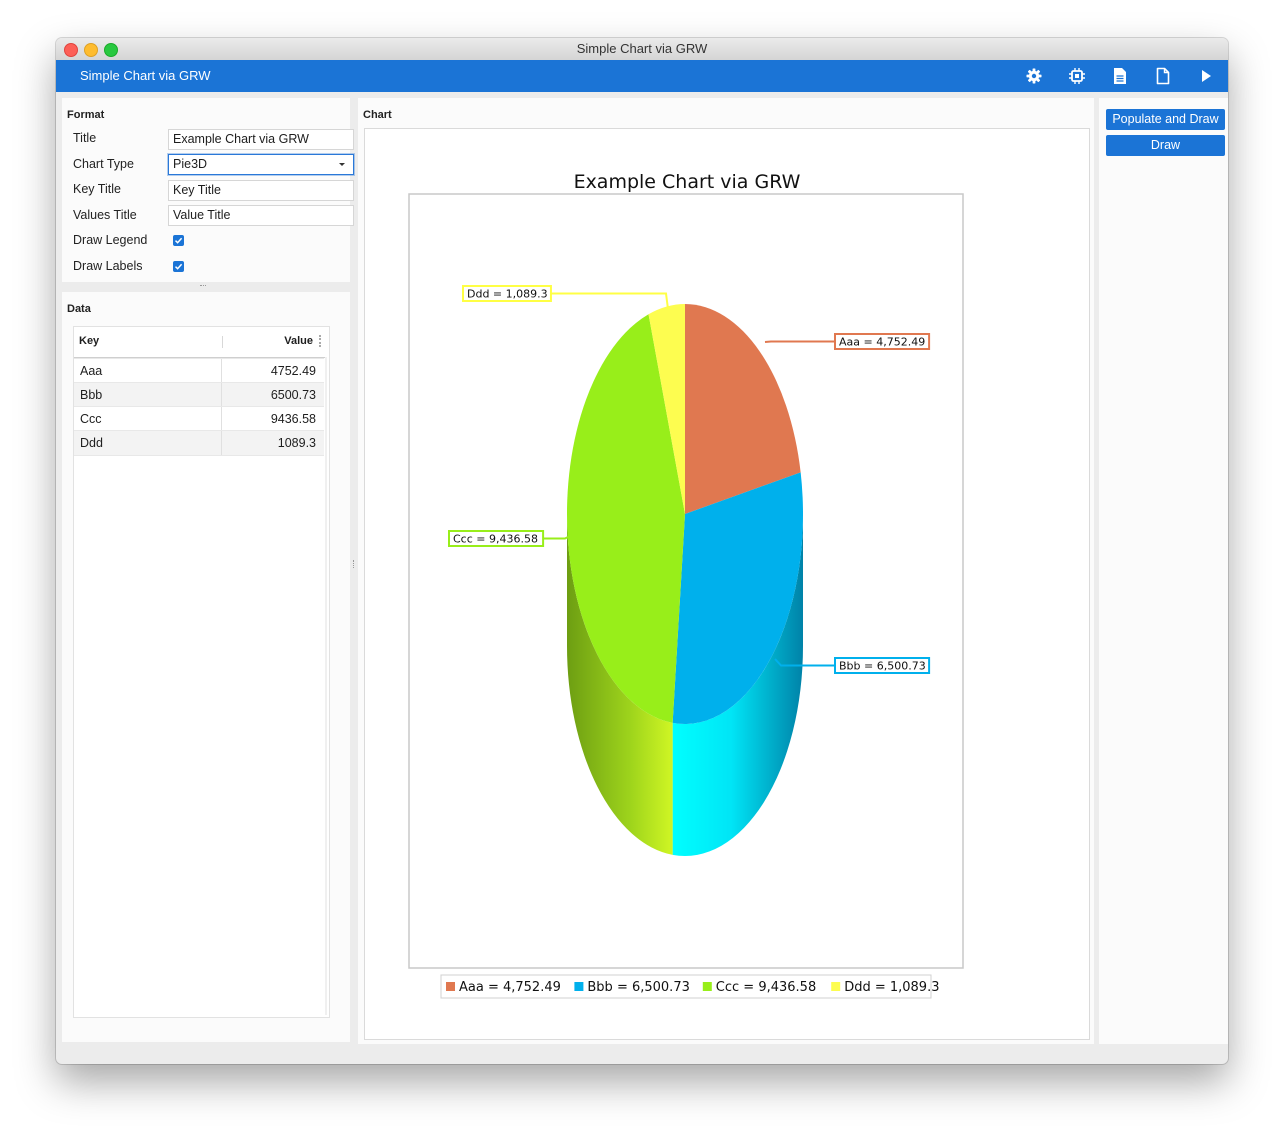 The image size is (1284, 1139). What do you see at coordinates (638, 987) in the screenshot?
I see `legend-entry: Bbb = 6,500.73` at bounding box center [638, 987].